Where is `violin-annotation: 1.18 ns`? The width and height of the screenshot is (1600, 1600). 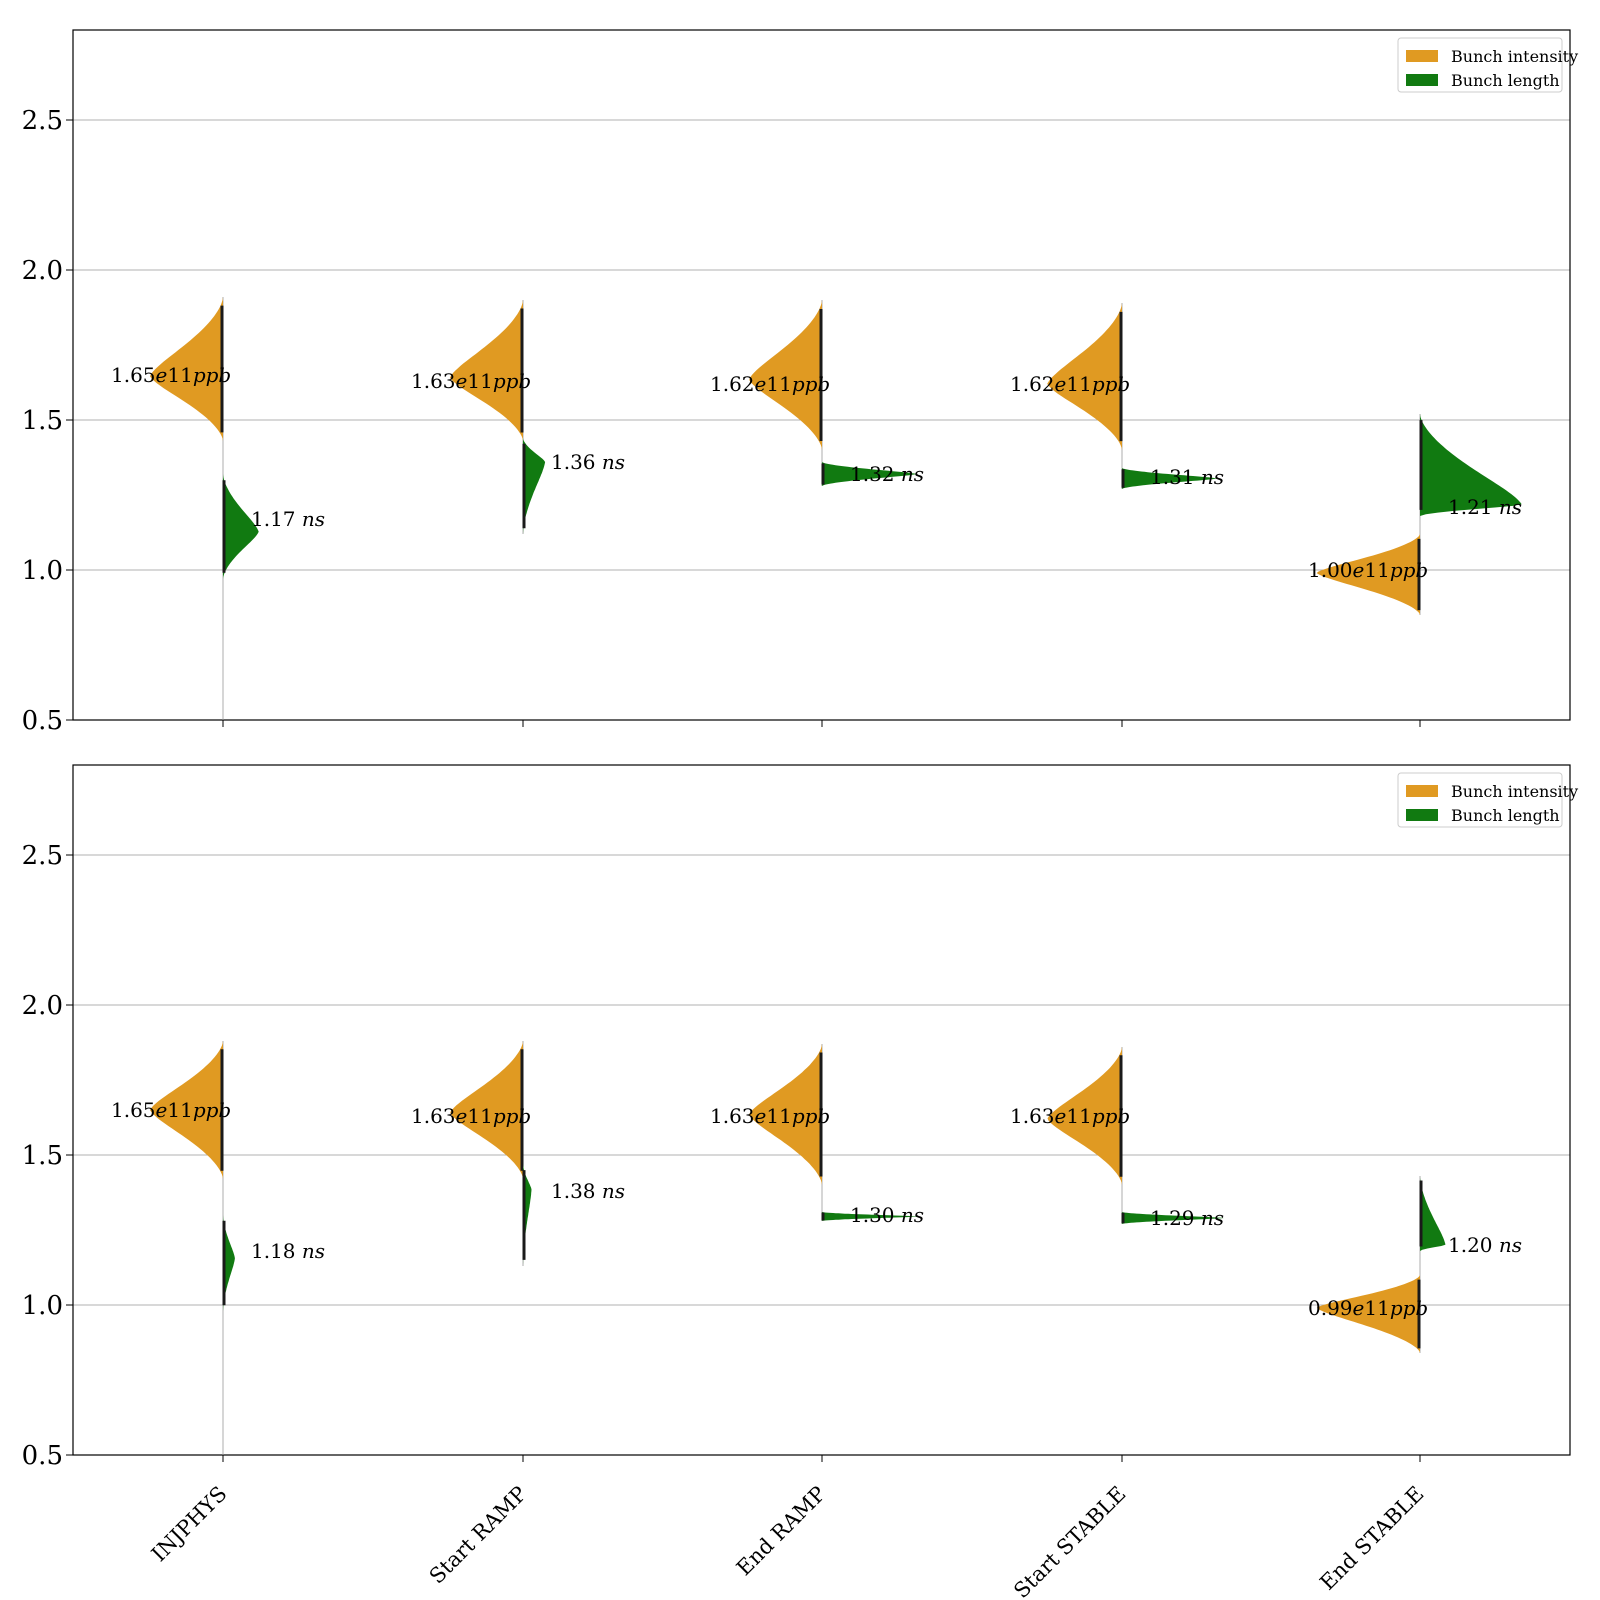 violin-annotation: 1.18 ns is located at coordinates (288, 1251).